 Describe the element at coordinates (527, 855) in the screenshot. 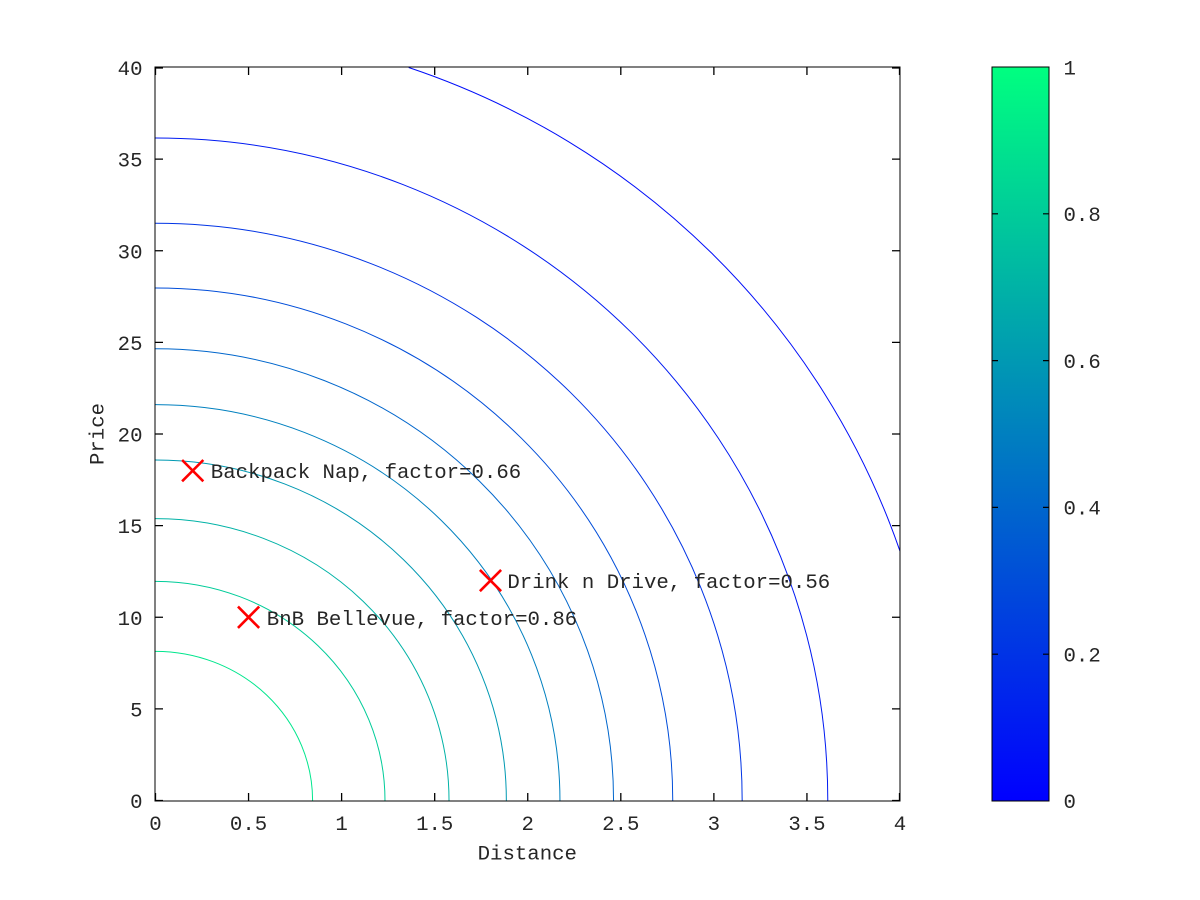

I see `svg-text: Distance` at that location.